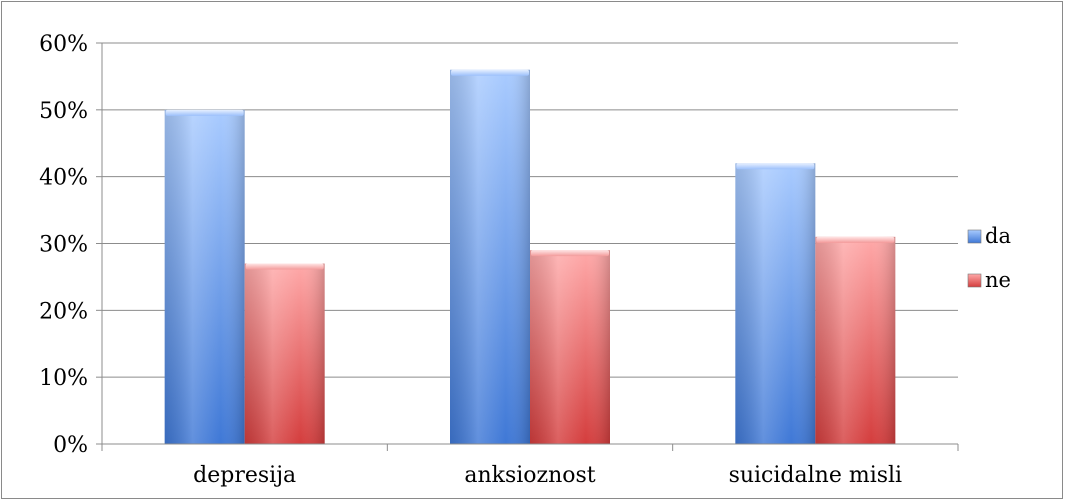 Image resolution: width=1066 pixels, height=504 pixels. Describe the element at coordinates (63, 44) in the screenshot. I see `y-tick-label: 60%` at that location.